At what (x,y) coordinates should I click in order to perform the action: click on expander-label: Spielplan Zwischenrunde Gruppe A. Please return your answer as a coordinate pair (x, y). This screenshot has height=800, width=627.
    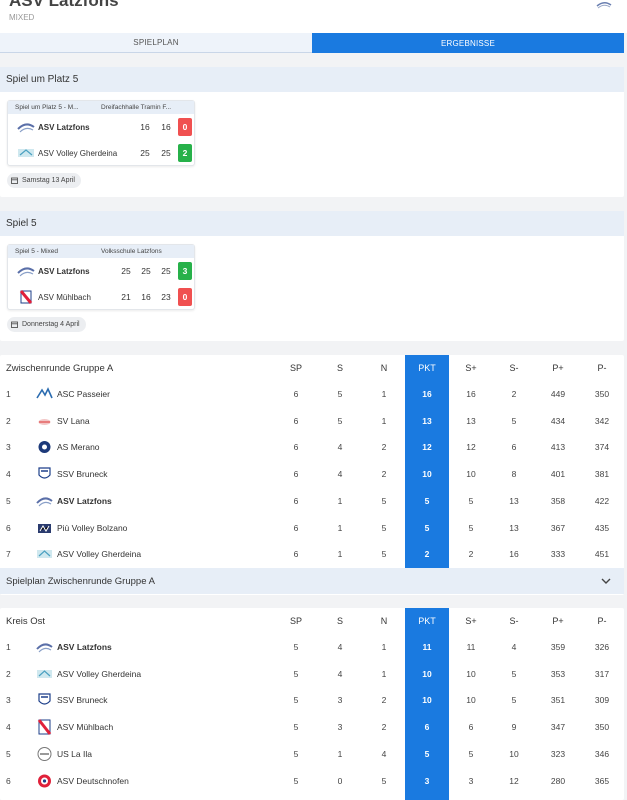
    Looking at the image, I should click on (80, 581).